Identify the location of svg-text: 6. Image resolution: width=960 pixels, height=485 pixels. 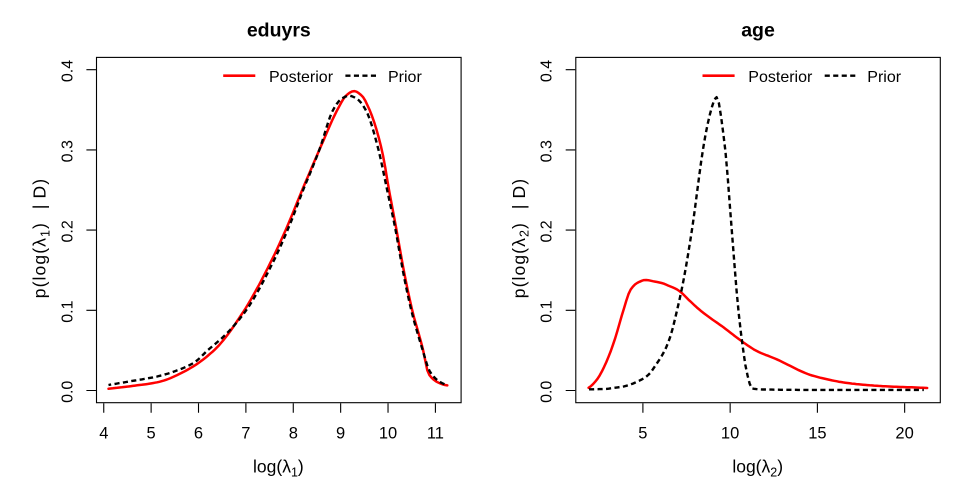
(198, 434).